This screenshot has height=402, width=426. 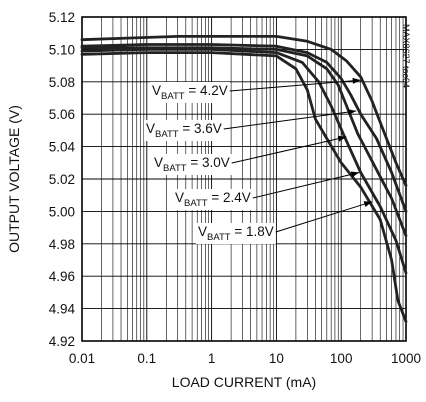 I want to click on series-label: VBATT = 3.6V, so click(x=184, y=130).